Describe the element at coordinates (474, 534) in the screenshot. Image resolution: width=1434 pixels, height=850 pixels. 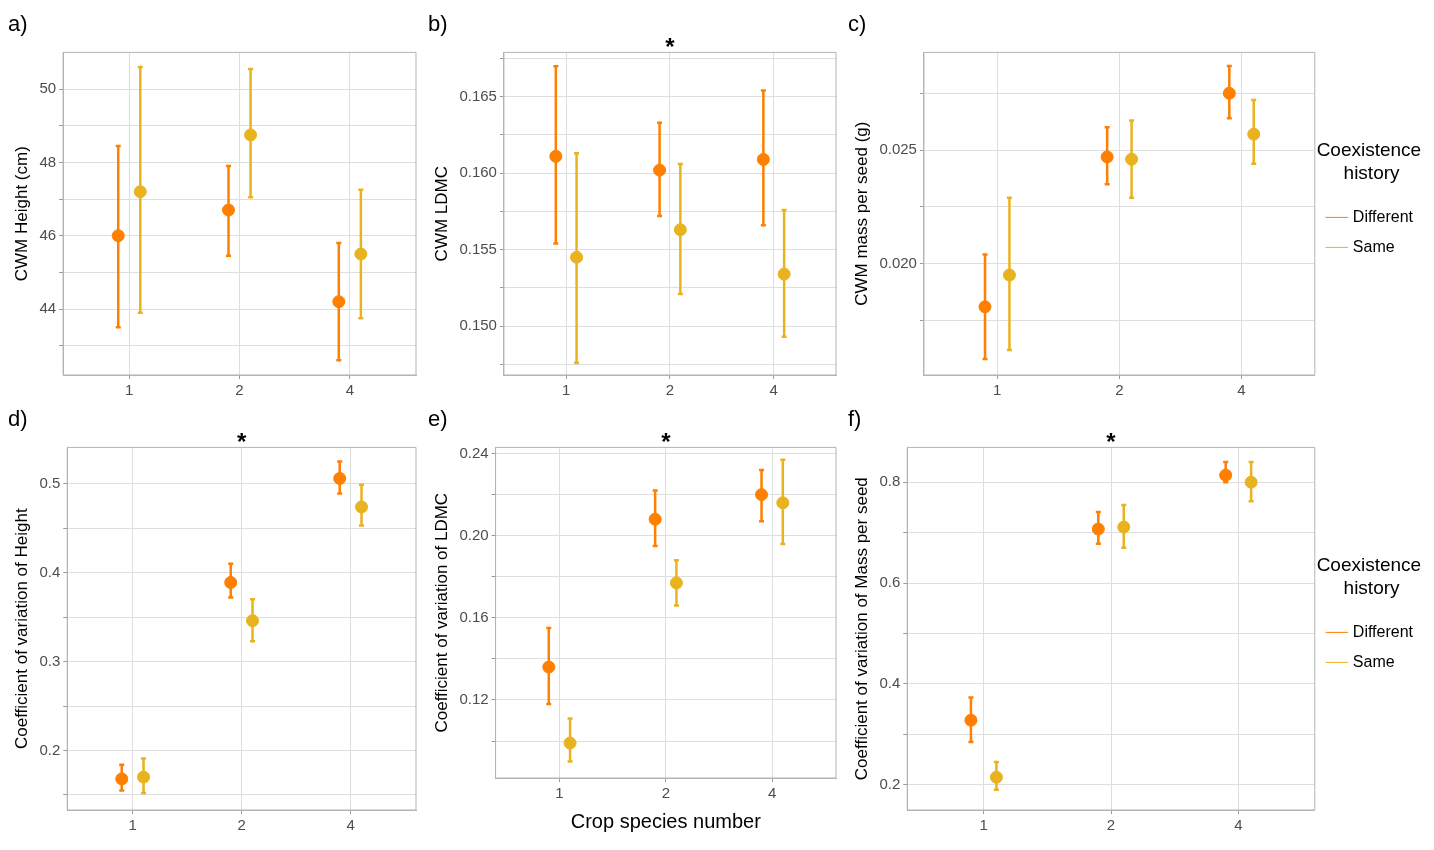
I see `y-tick-label: 0.20` at that location.